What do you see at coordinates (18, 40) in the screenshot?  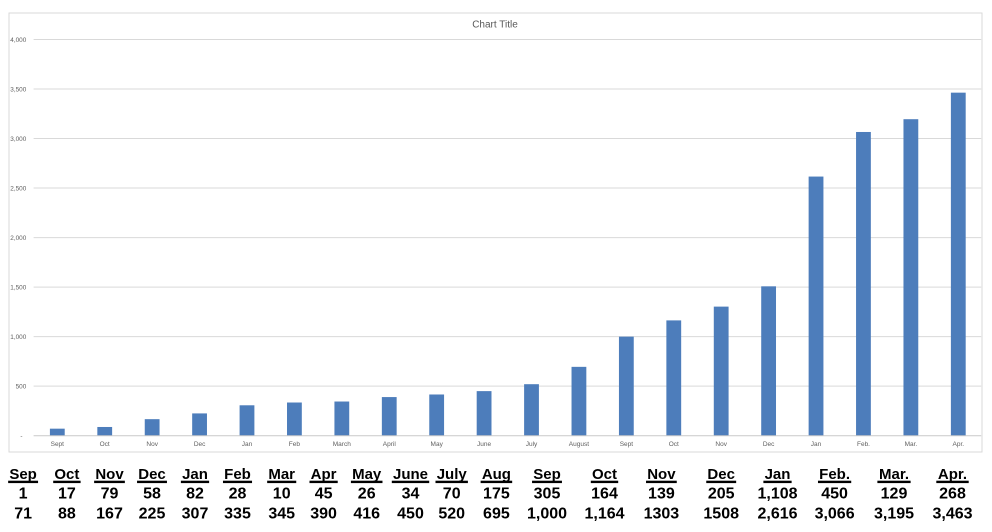 I see `svg-text: 4,000` at bounding box center [18, 40].